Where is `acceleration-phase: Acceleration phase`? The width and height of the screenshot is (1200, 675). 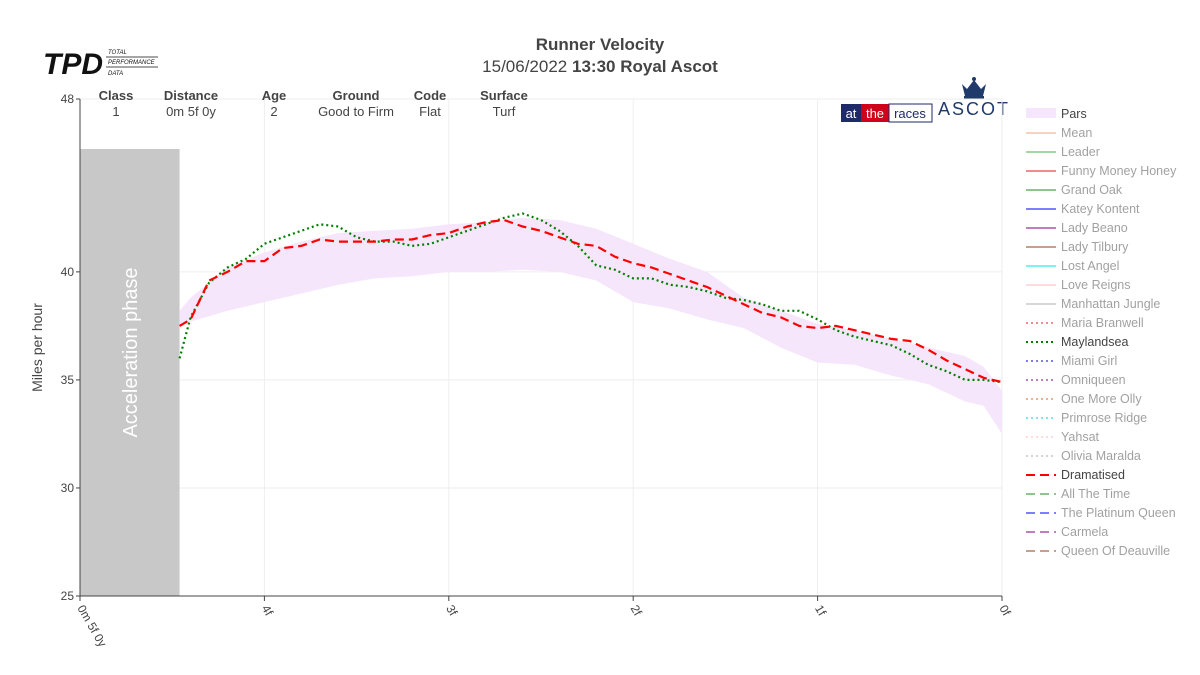
acceleration-phase: Acceleration phase is located at coordinates (130, 372).